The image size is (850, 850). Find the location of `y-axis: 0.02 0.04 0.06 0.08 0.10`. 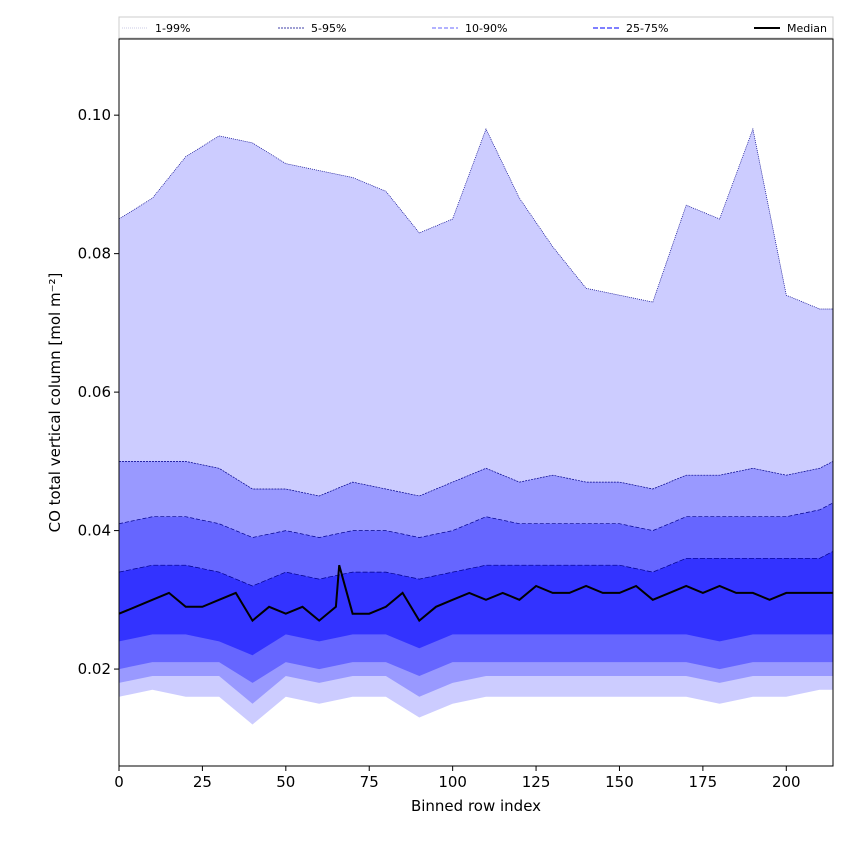

y-axis: 0.02 0.04 0.06 0.08 0.10 is located at coordinates (98, 392).